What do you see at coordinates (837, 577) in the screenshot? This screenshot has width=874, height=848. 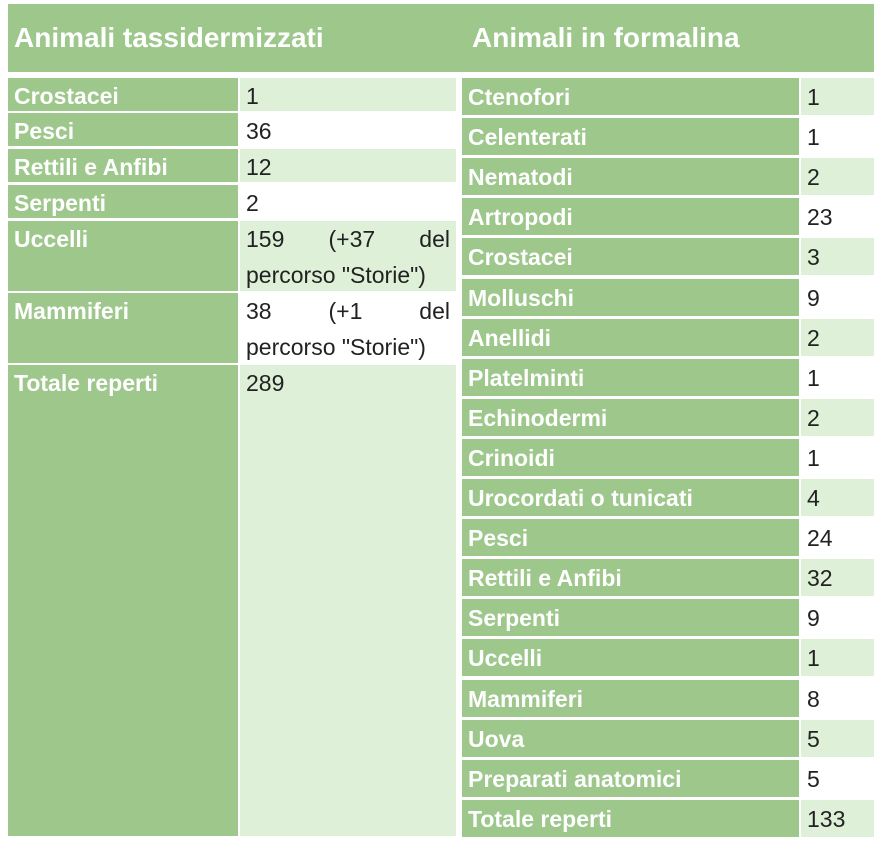 I see `right-row-value: 32` at bounding box center [837, 577].